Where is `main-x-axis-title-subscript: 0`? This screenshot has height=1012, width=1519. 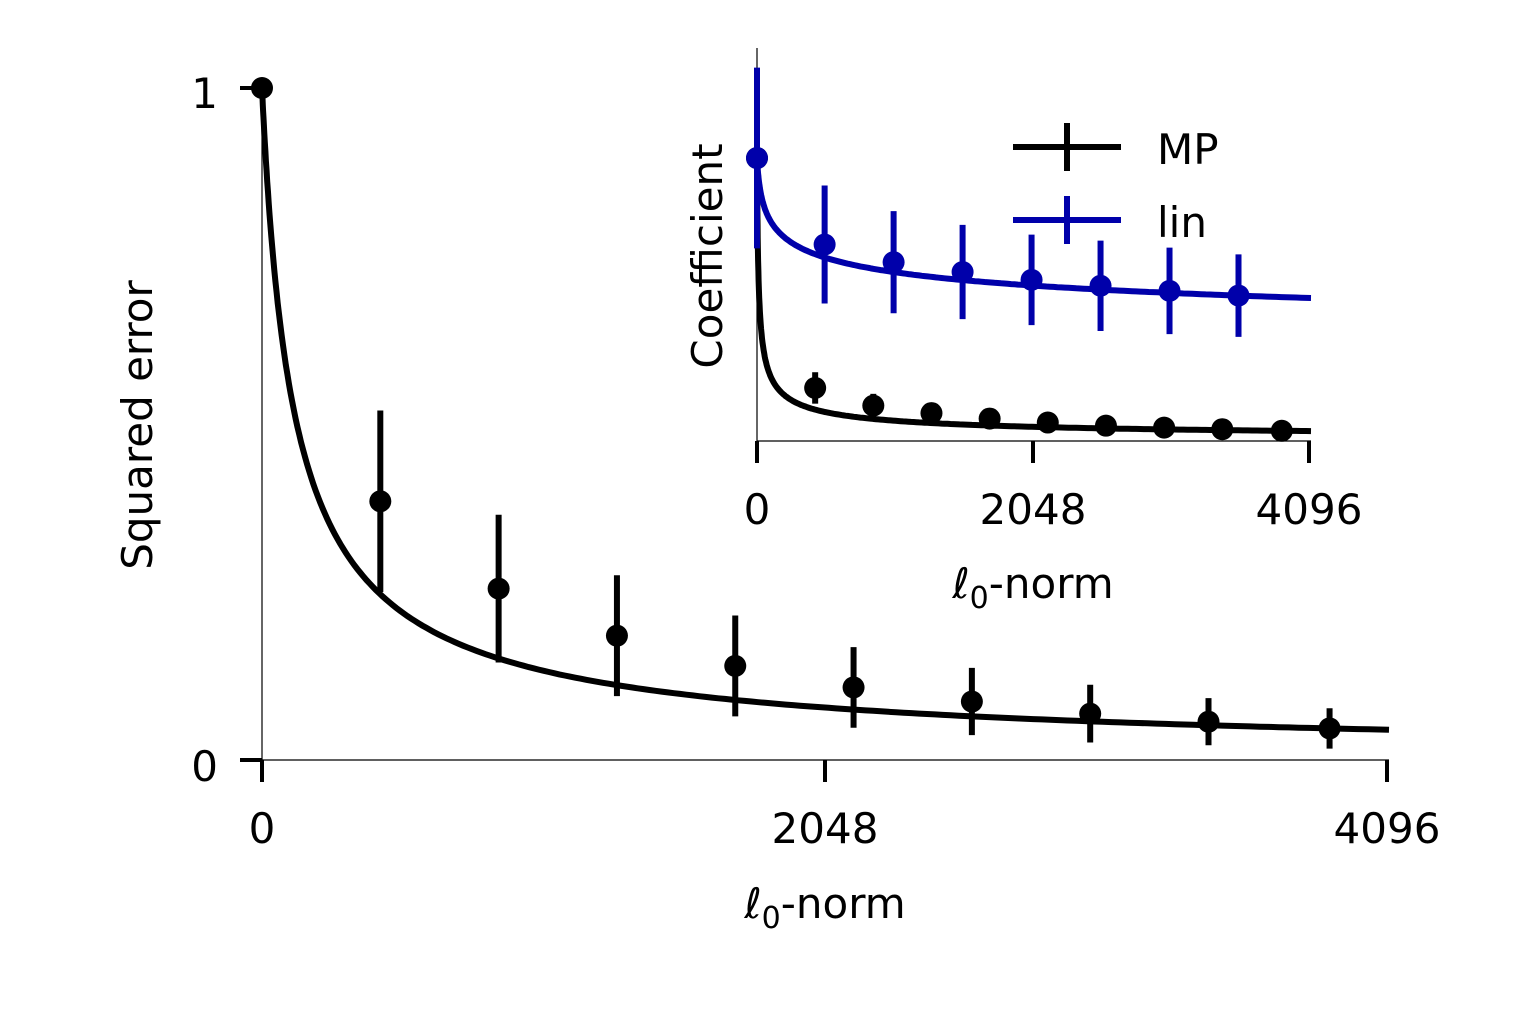 main-x-axis-title-subscript: 0 is located at coordinates (771, 918).